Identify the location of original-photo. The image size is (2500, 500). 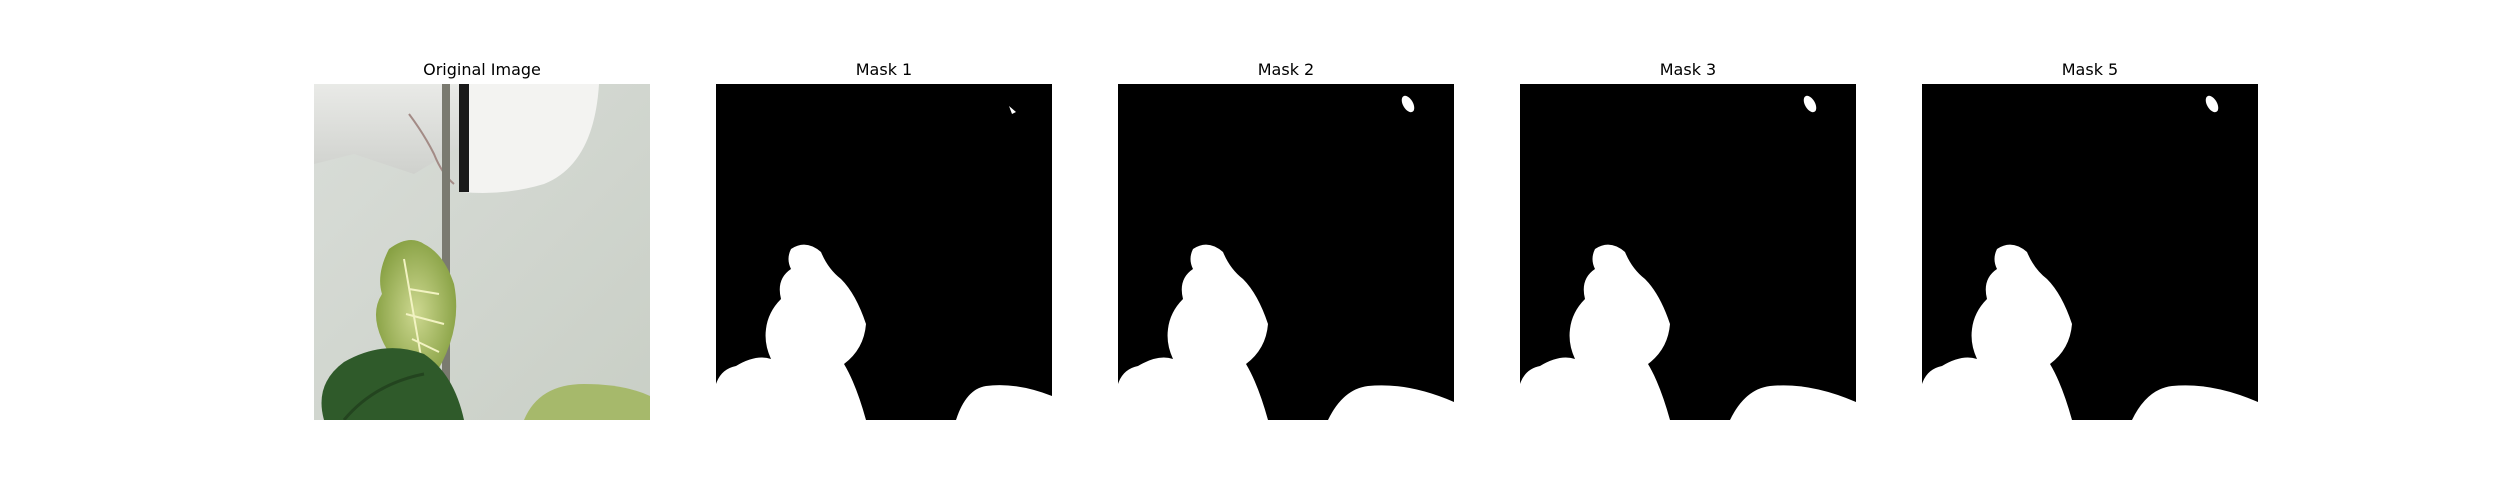
(482, 252).